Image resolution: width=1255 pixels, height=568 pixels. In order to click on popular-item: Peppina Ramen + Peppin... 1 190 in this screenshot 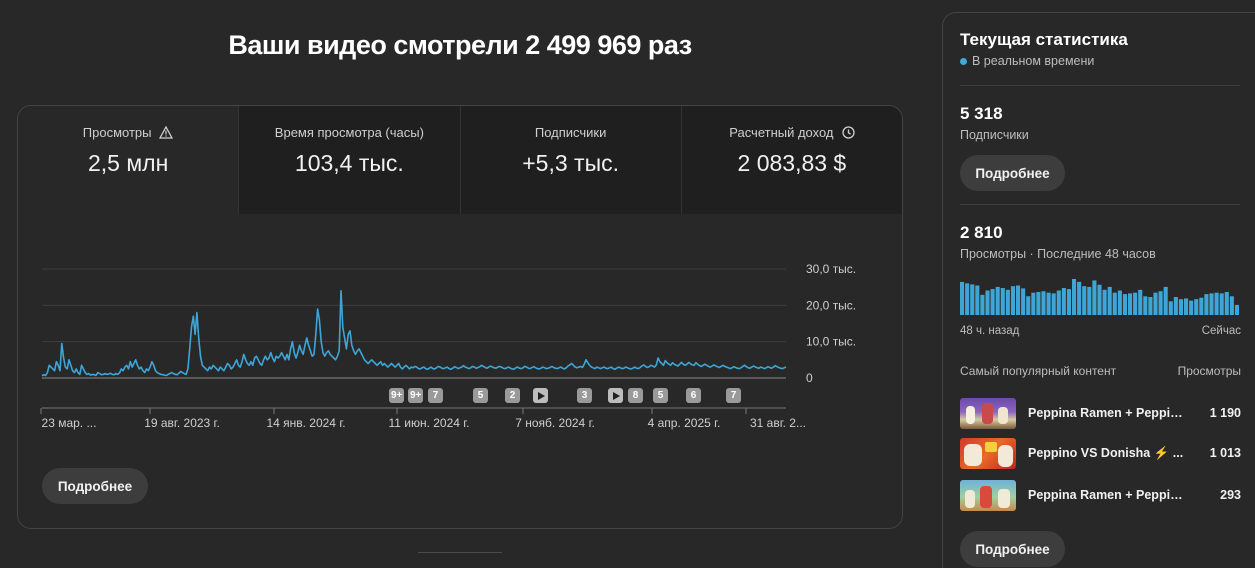, I will do `click(1100, 413)`.